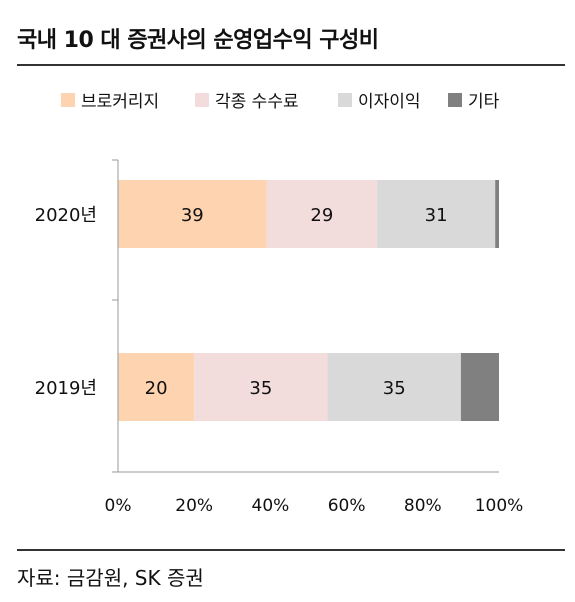 The height and width of the screenshot is (602, 575). I want to click on data-label-1-3: 31, so click(436, 215).